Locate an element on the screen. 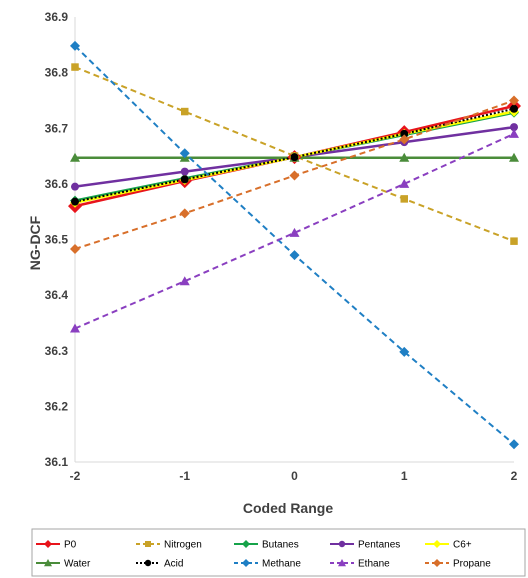 The width and height of the screenshot is (528, 578). y-tick-labels: 36.1 36.2 36.3 36.4 36.5 36.6 36.7 36.8 36.9 is located at coordinates (57, 239).